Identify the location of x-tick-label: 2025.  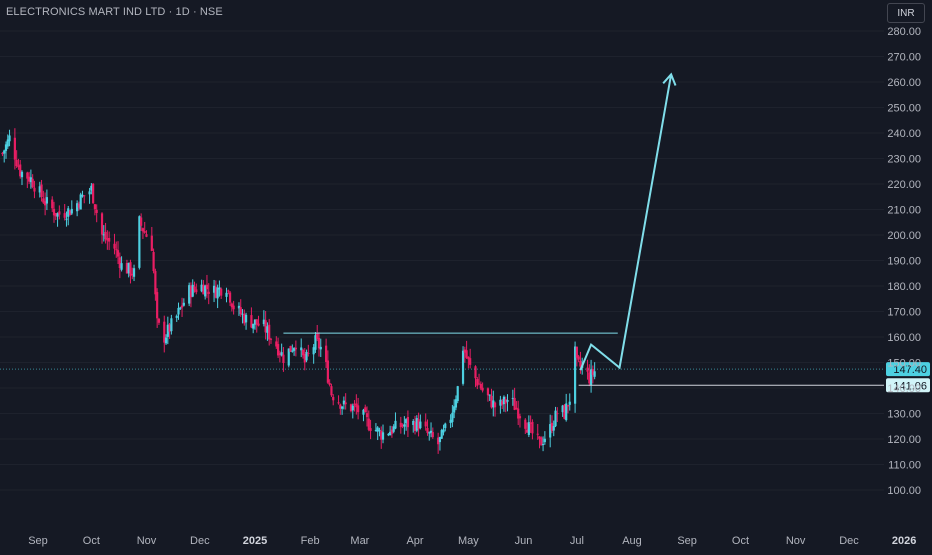
(255, 541).